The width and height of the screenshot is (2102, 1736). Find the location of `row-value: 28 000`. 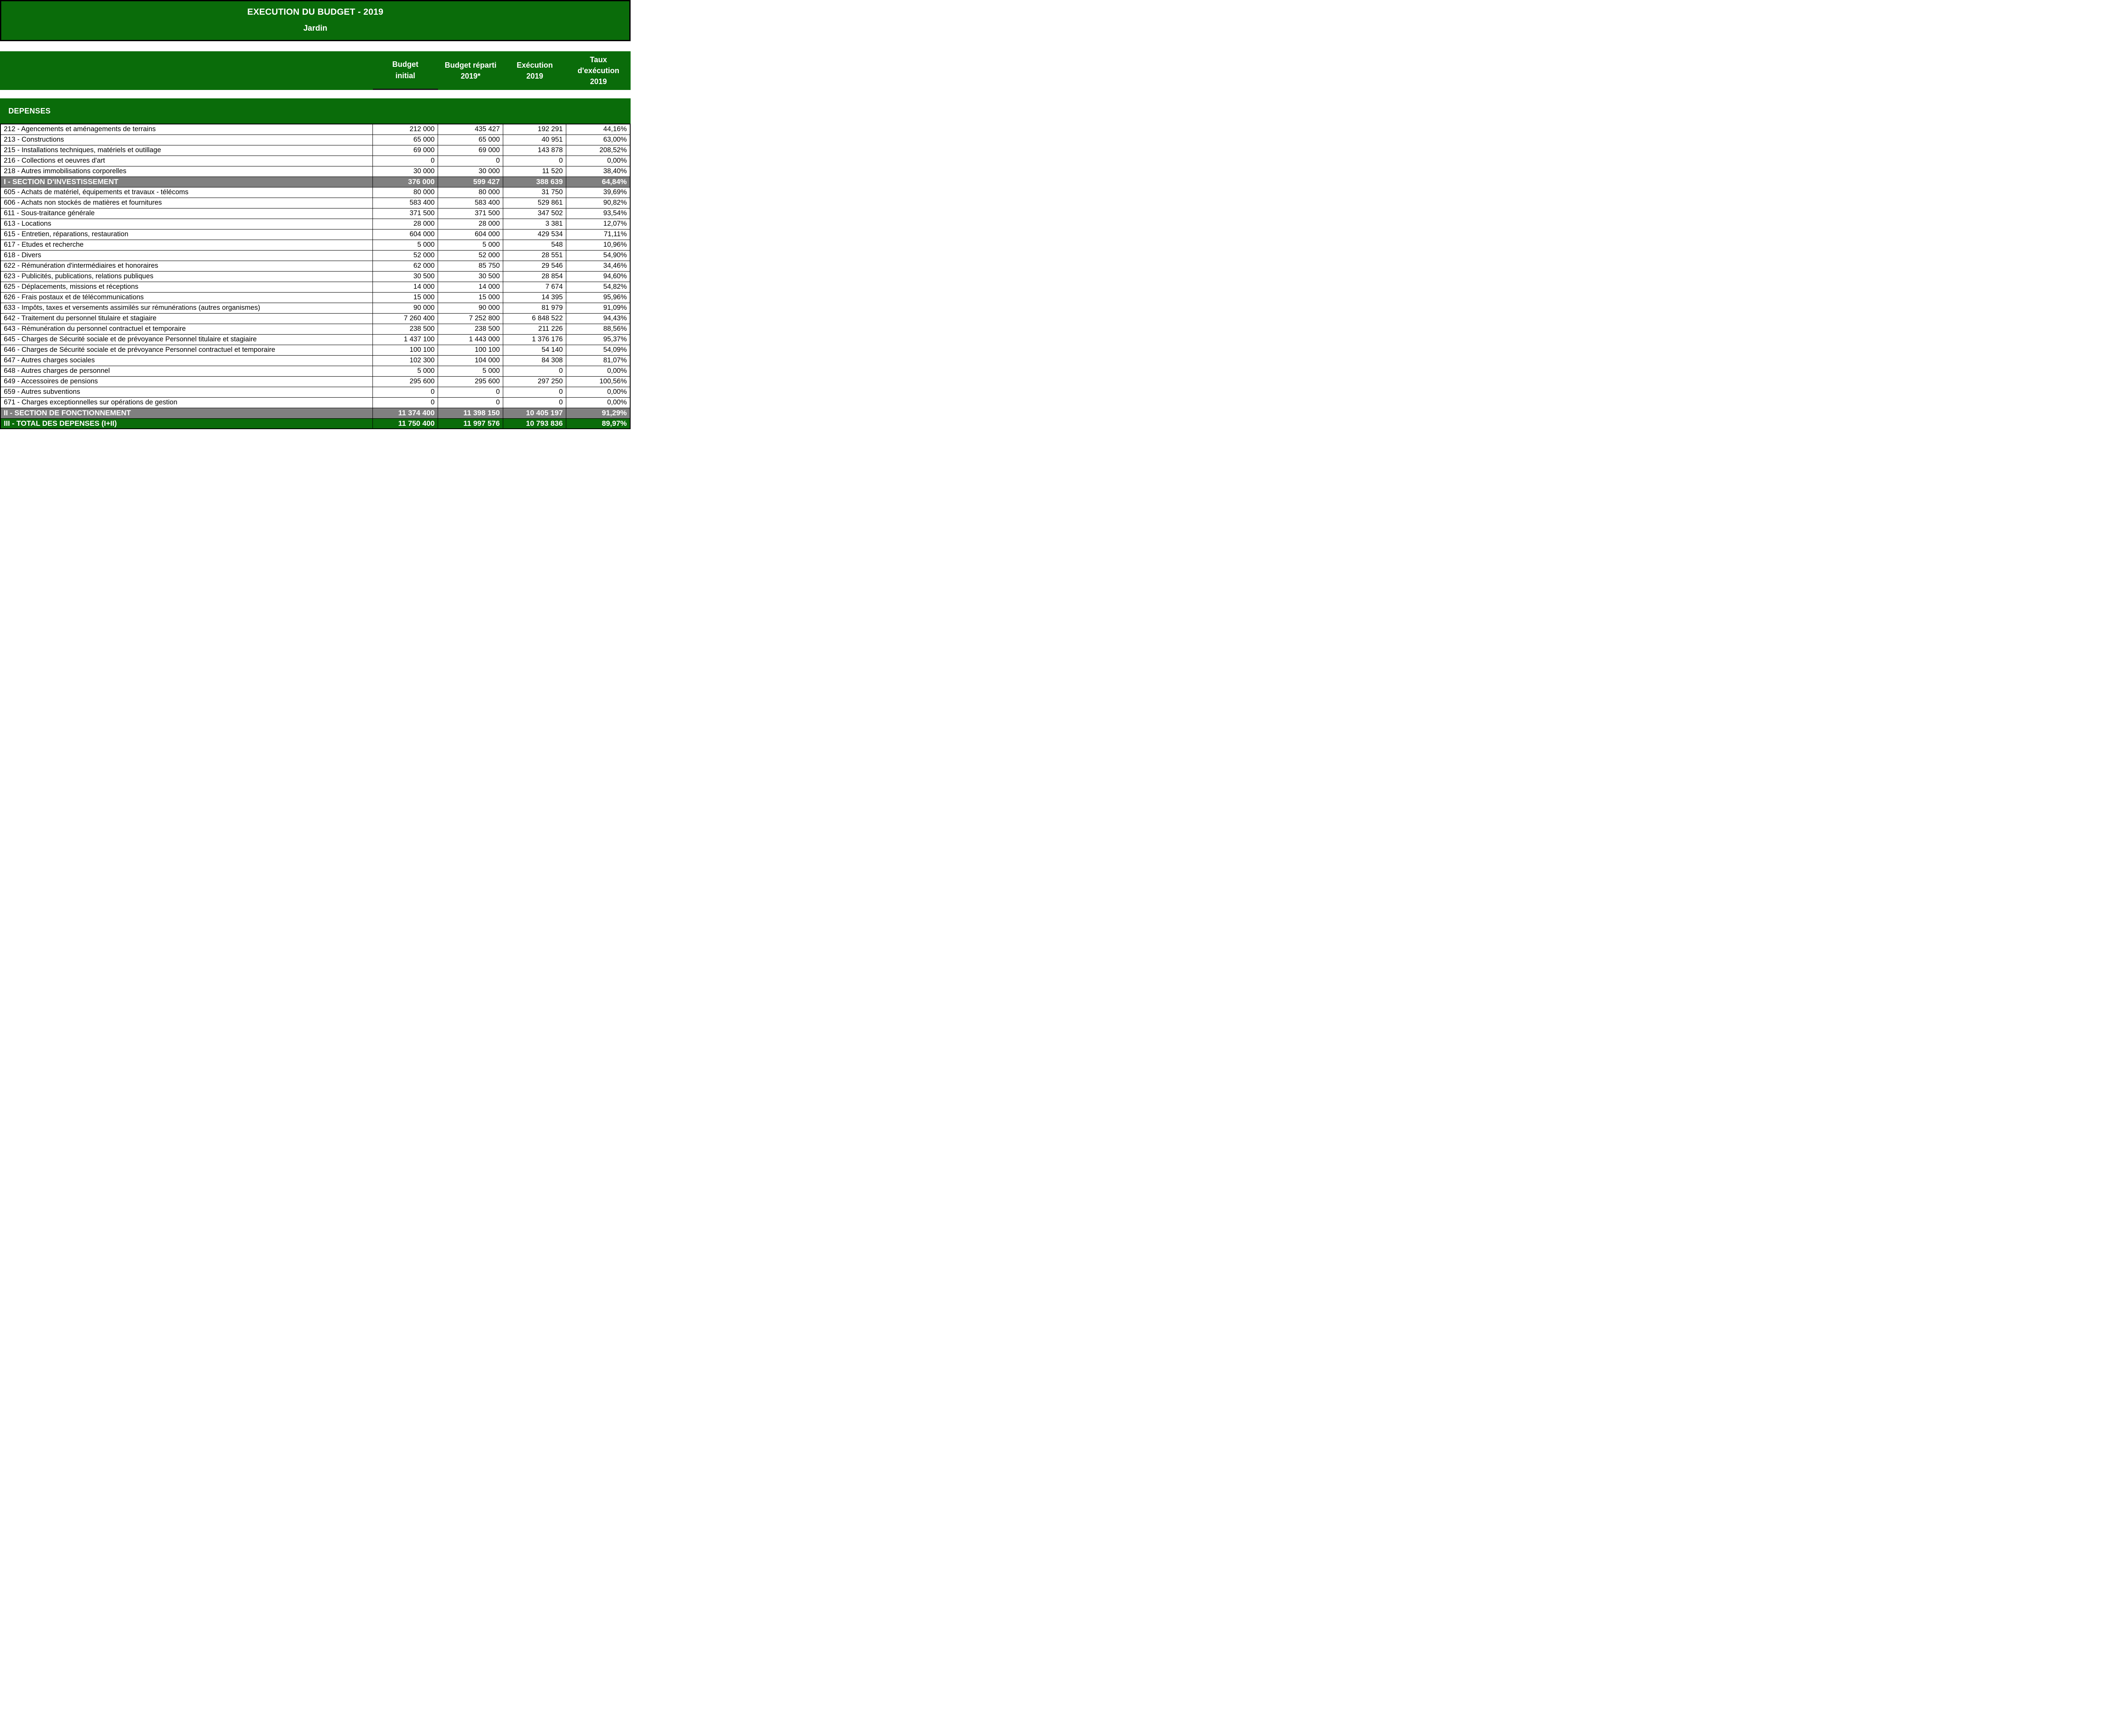

row-value: 28 000 is located at coordinates (470, 224).